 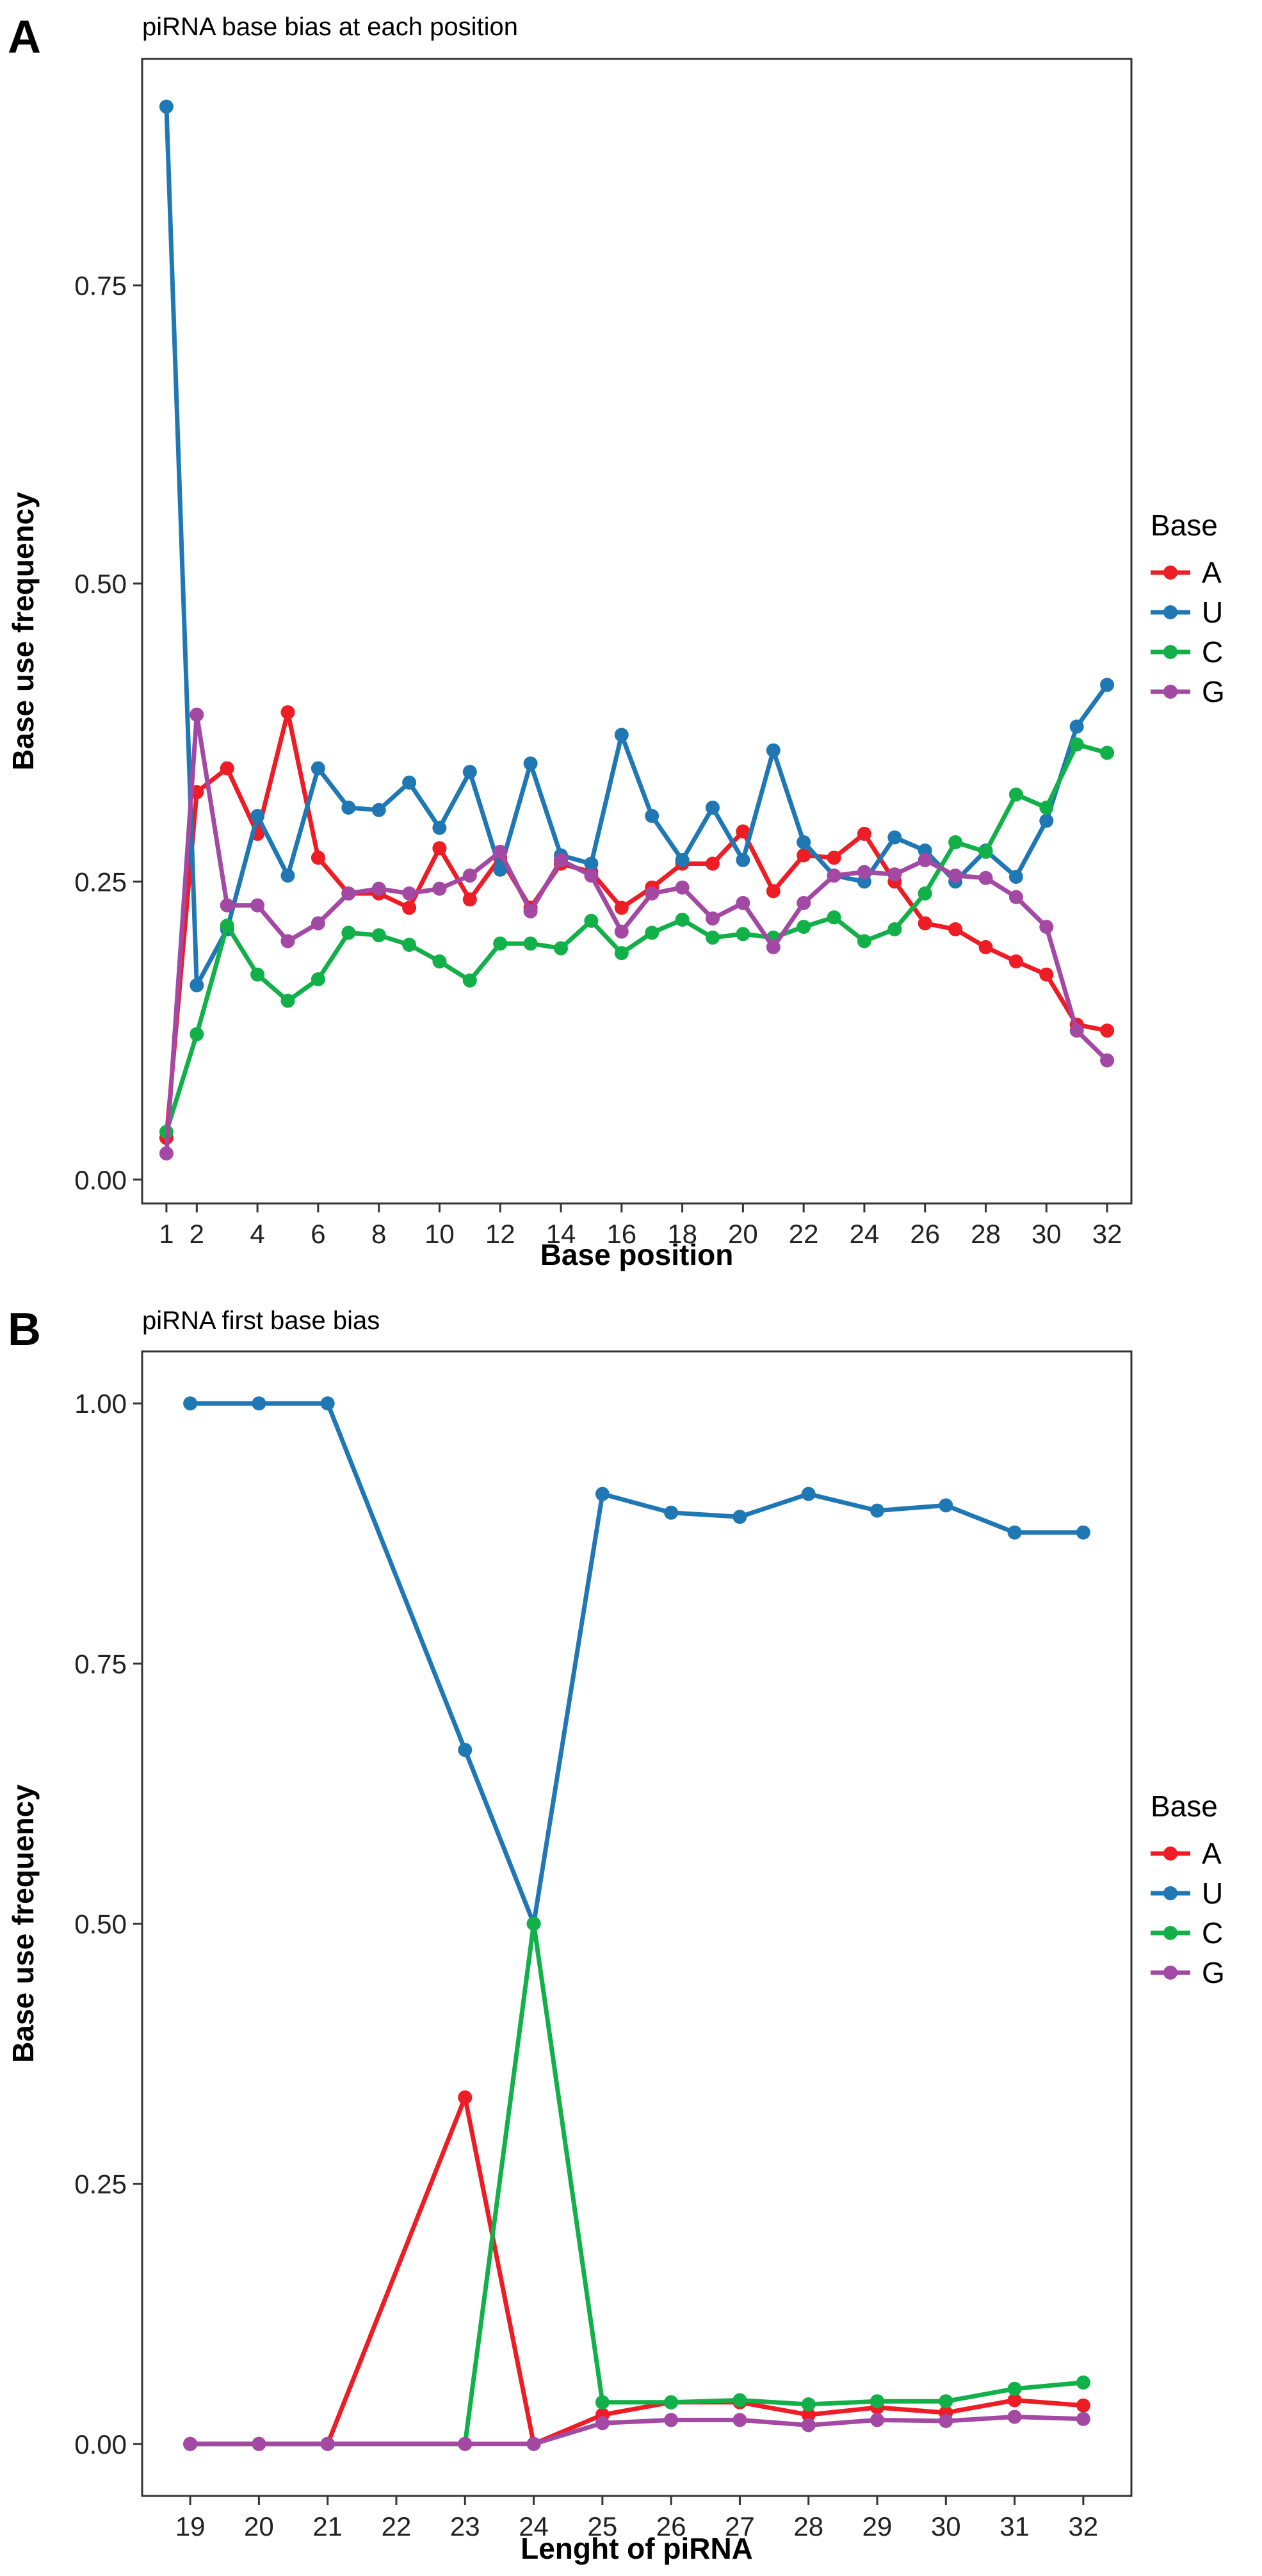 What do you see at coordinates (602, 2526) in the screenshot?
I see `x-tick-label: 25` at bounding box center [602, 2526].